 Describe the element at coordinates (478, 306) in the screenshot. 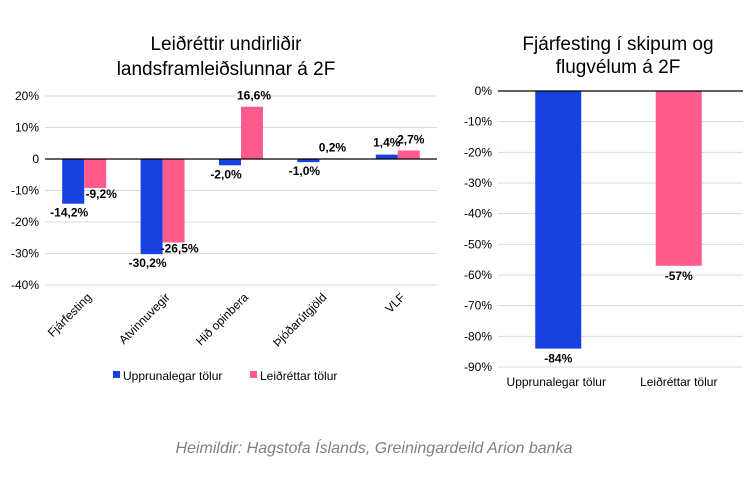

I see `y-tick-label: -70%` at that location.